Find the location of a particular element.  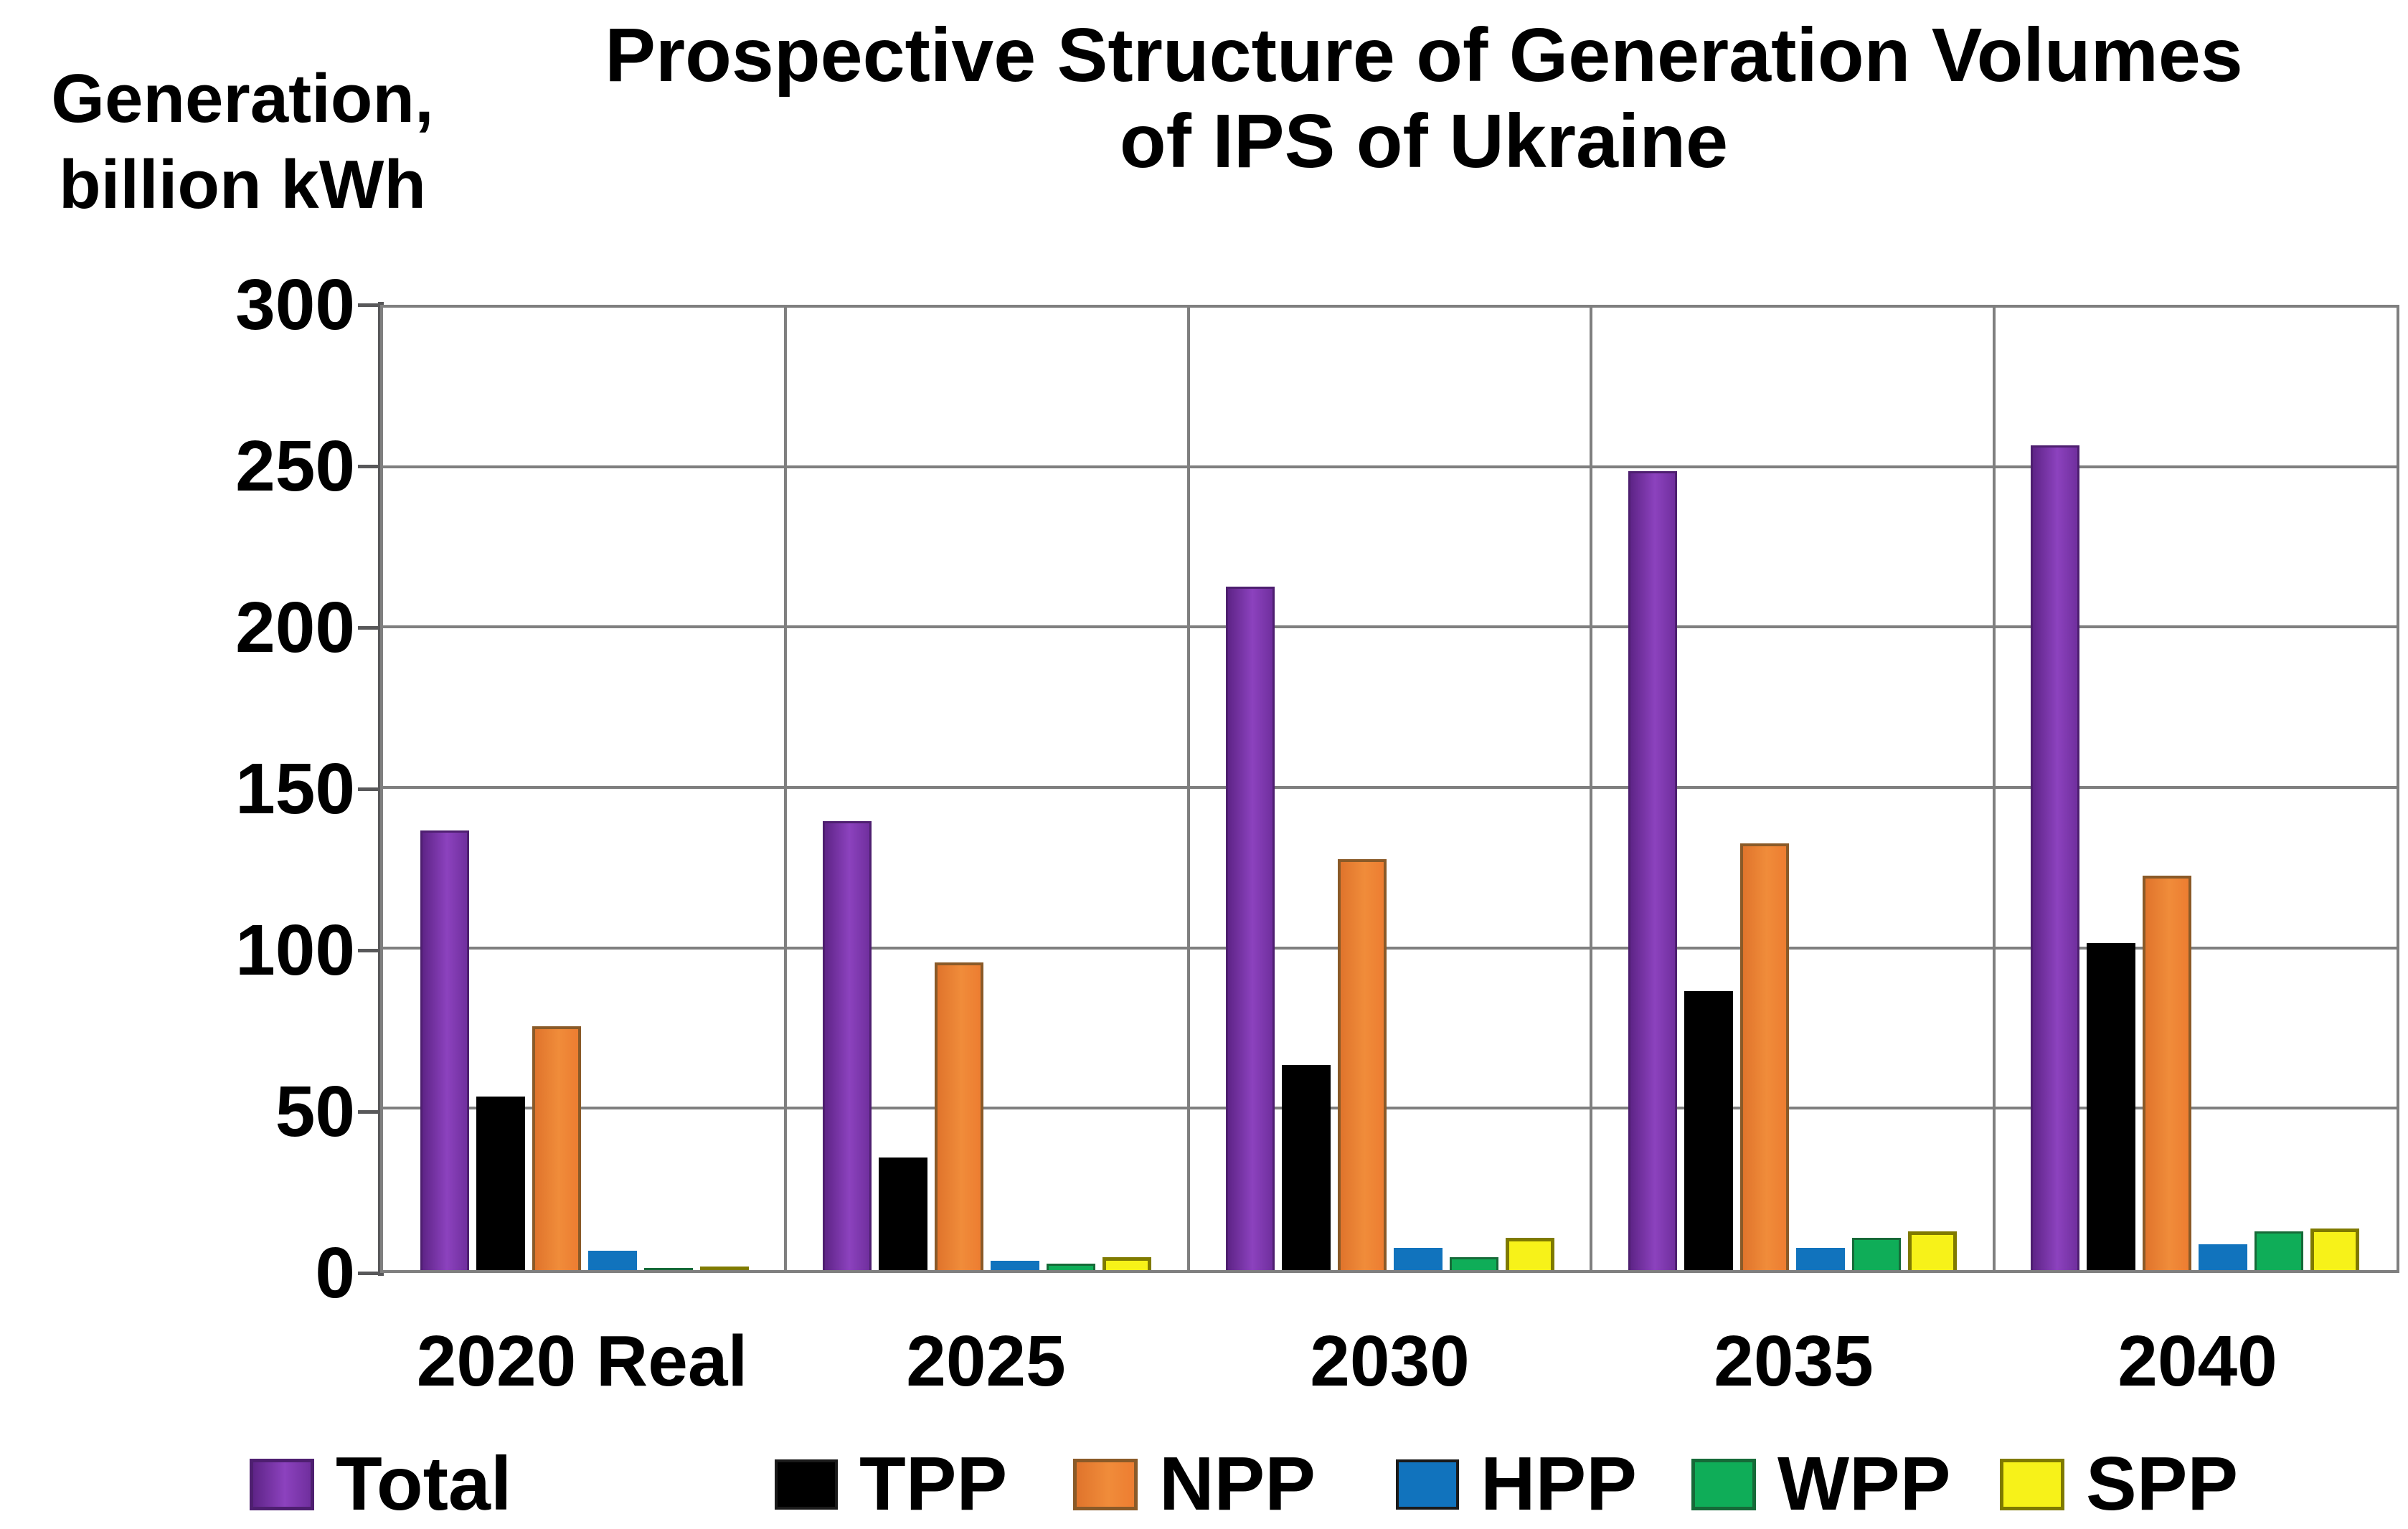

bar-npp-2020-real is located at coordinates (556, 1148).